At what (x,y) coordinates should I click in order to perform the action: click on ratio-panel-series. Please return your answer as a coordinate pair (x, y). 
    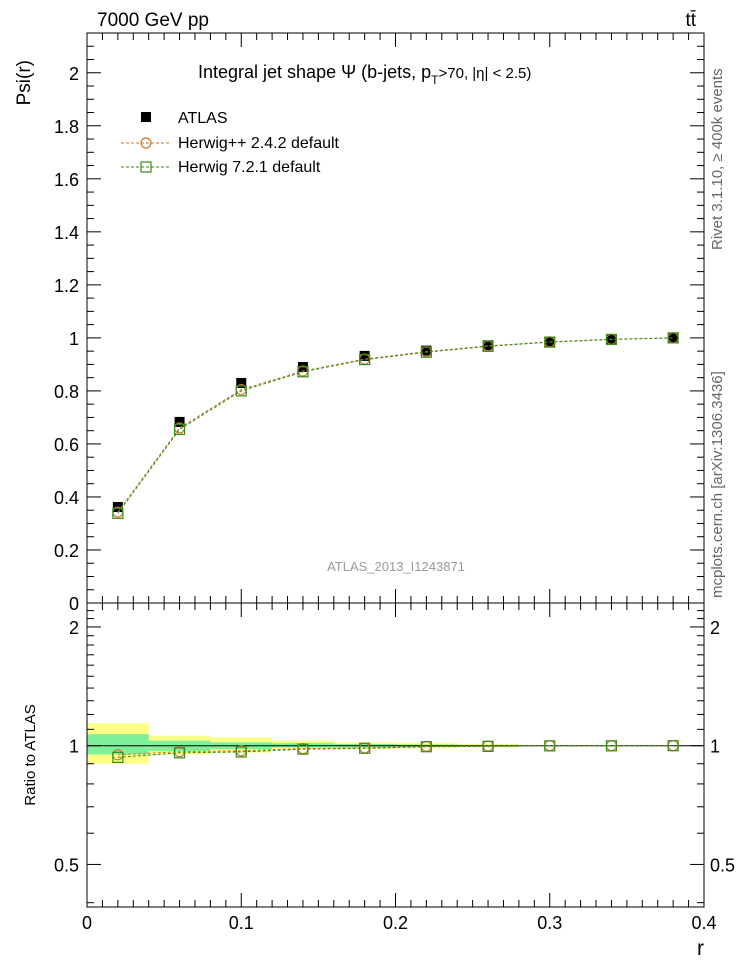
    Looking at the image, I should click on (395, 751).